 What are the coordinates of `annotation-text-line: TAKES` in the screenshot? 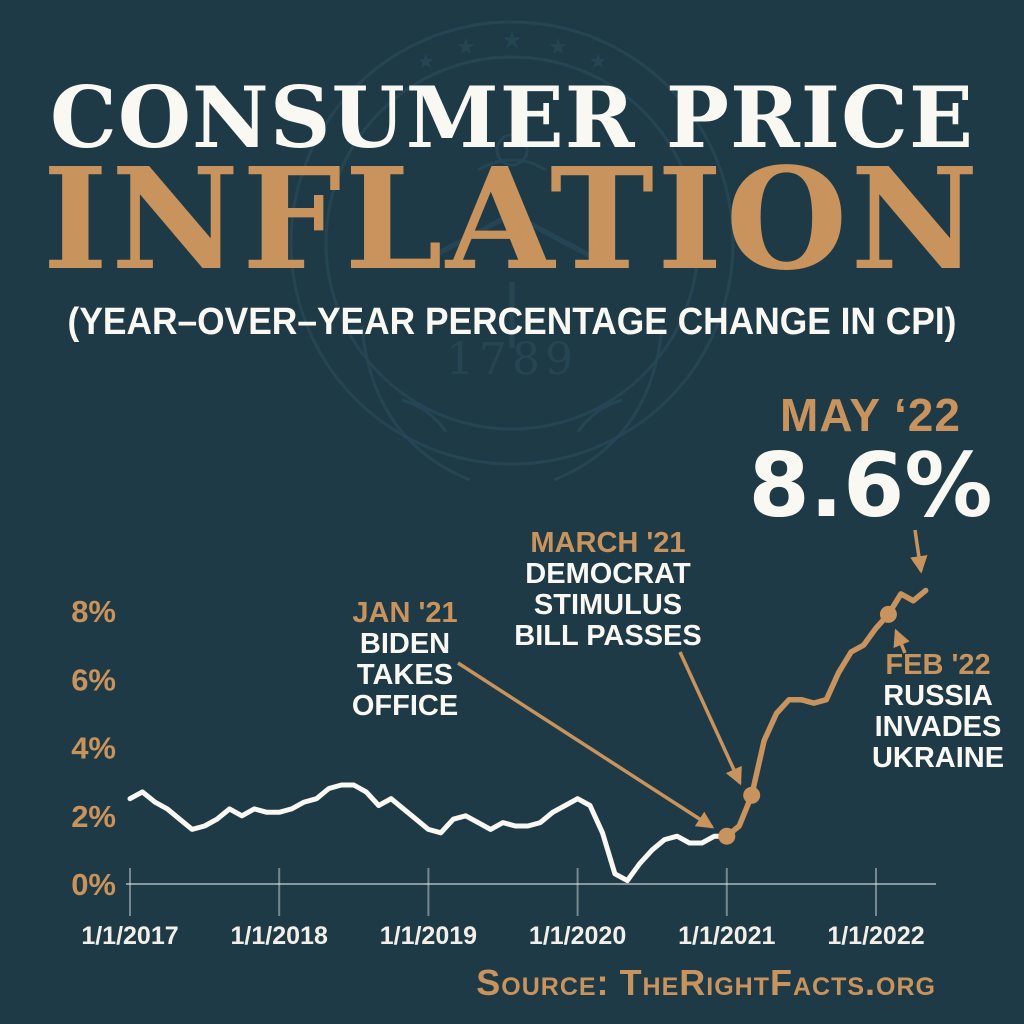 It's located at (405, 675).